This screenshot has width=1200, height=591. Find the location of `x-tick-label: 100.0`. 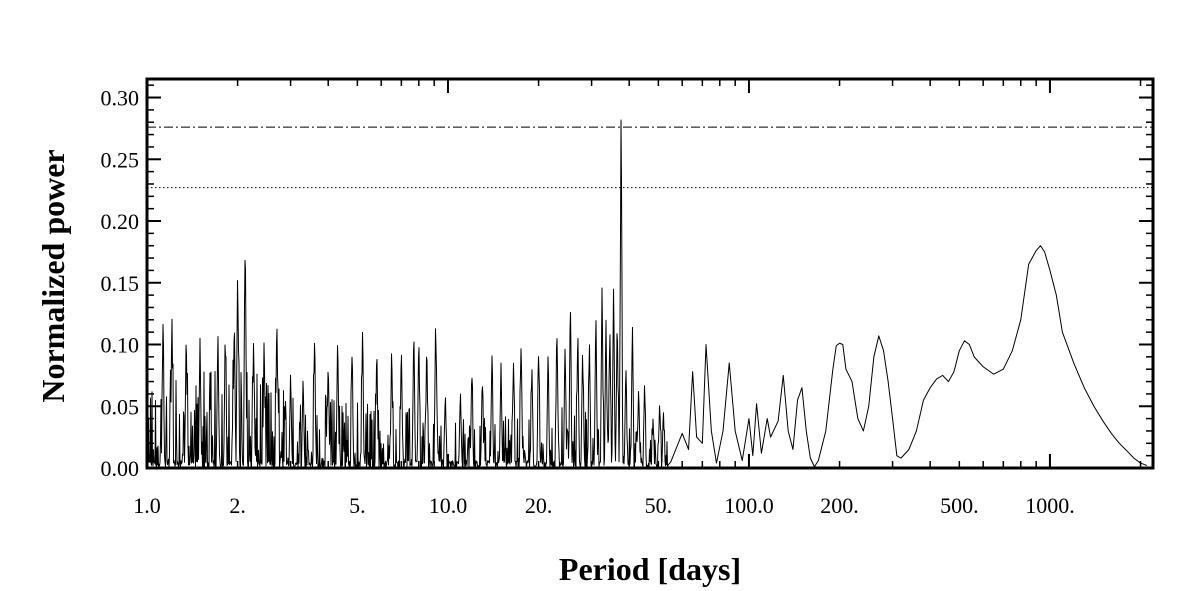

x-tick-label: 100.0 is located at coordinates (749, 505).